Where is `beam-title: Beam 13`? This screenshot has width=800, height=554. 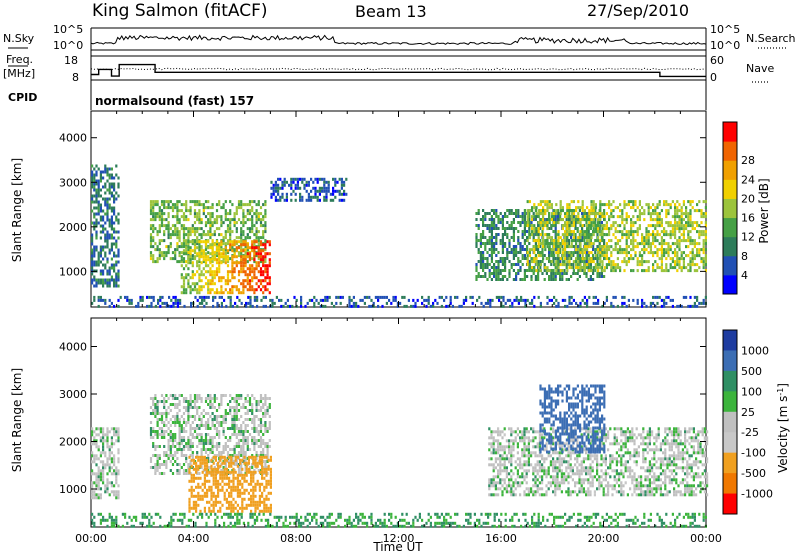
beam-title: Beam 13 is located at coordinates (391, 11).